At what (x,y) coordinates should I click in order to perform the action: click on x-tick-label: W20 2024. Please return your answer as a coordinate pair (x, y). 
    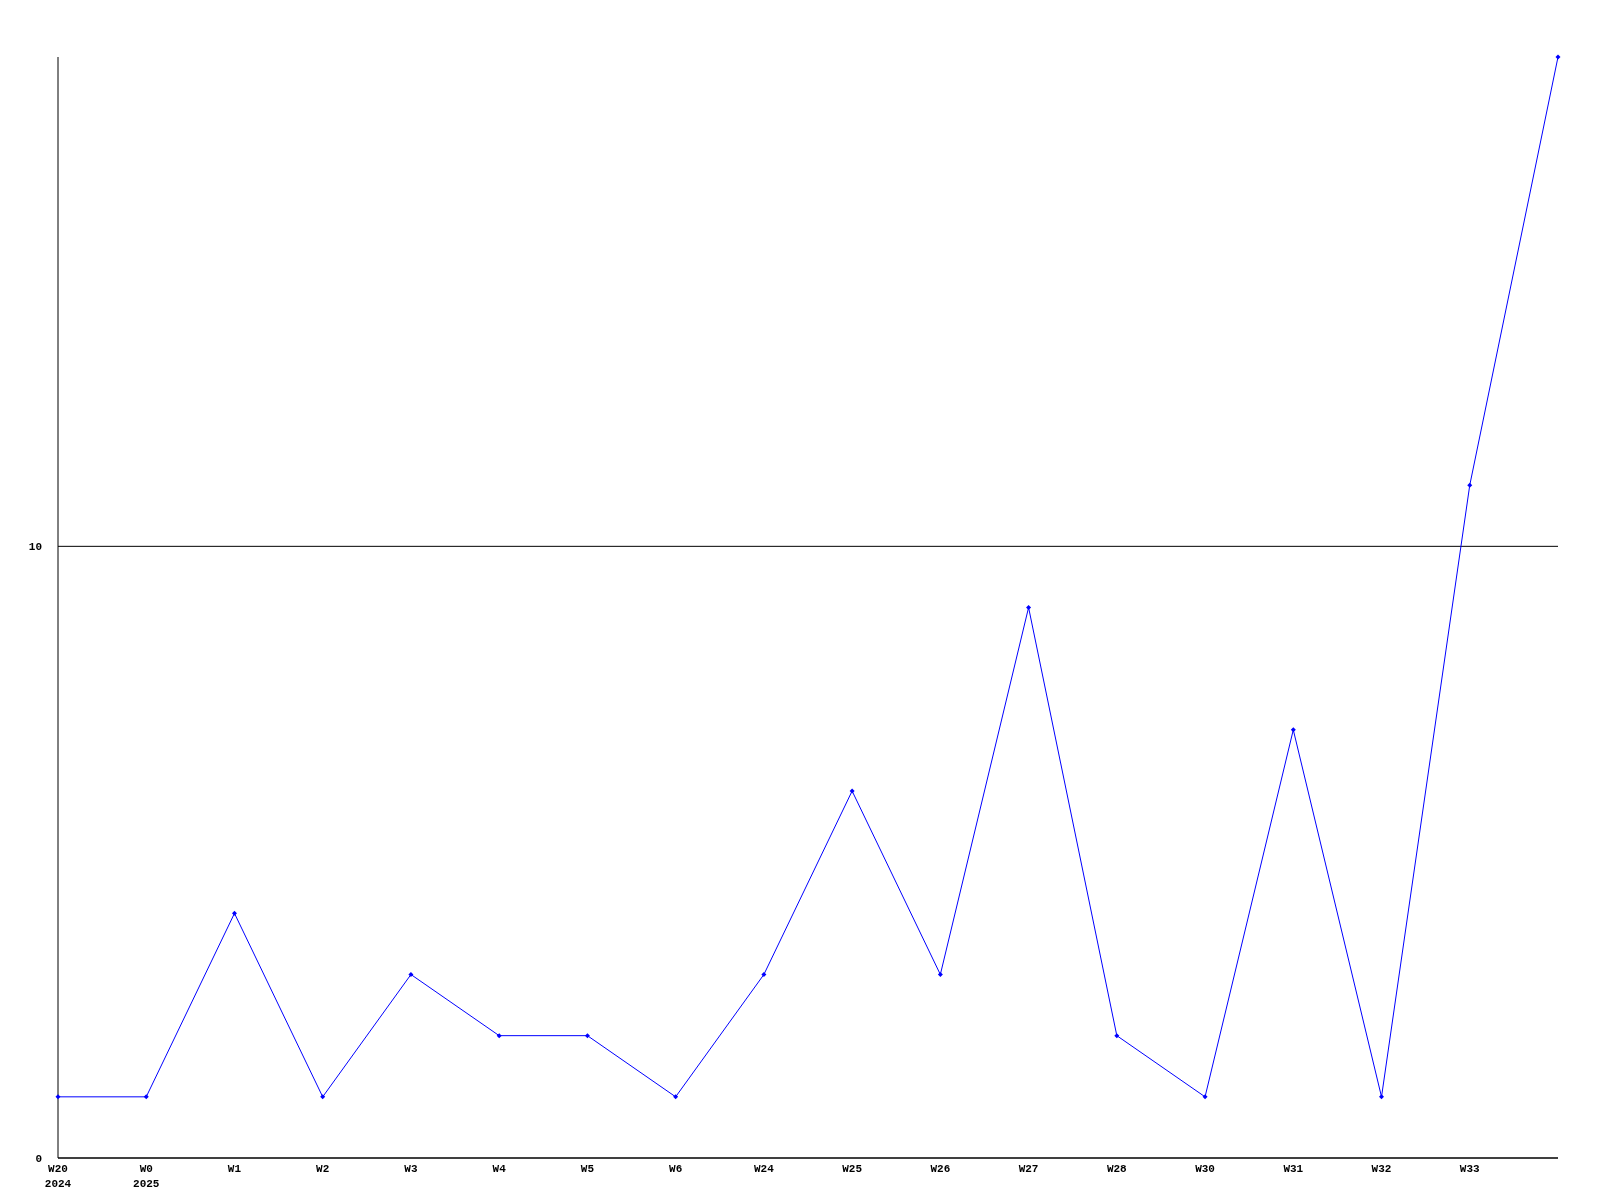
    Looking at the image, I should click on (58, 1176).